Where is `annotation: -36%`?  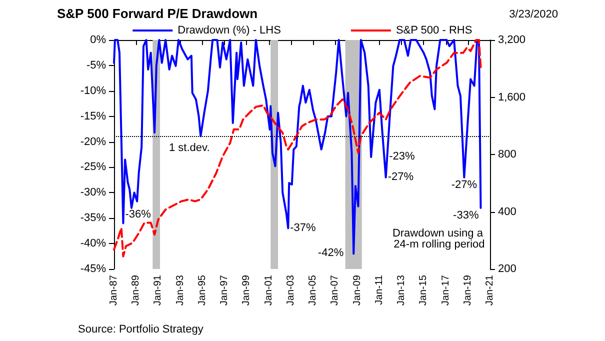 annotation: -36% is located at coordinates (138, 214).